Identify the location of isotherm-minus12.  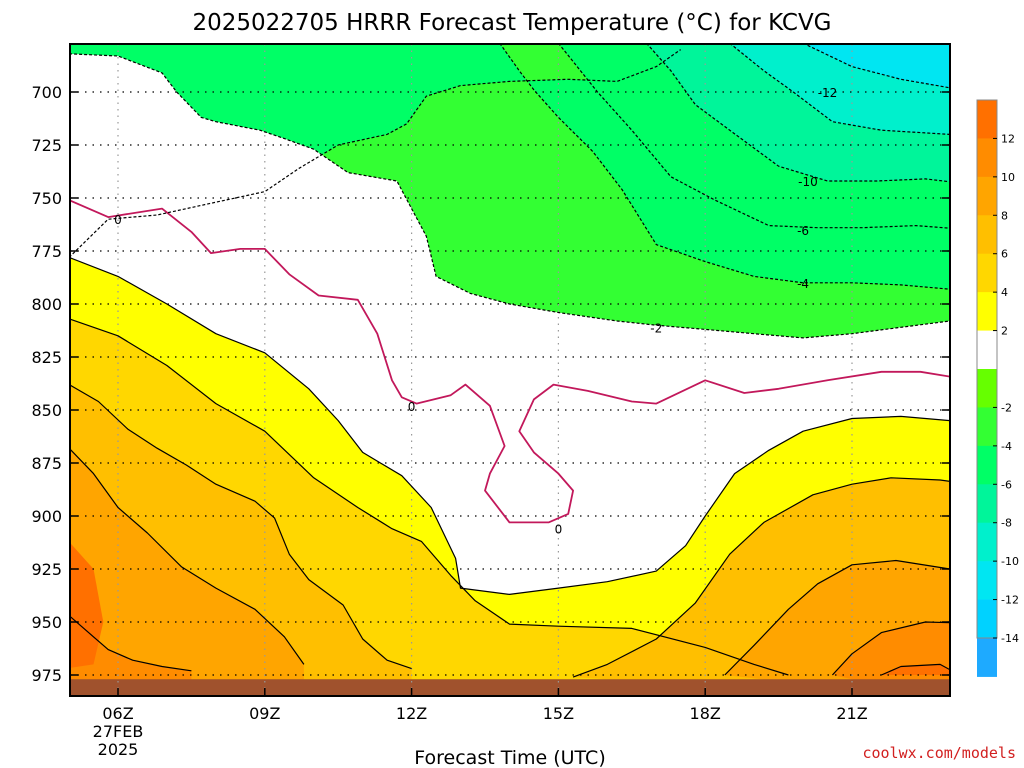
(876, 66).